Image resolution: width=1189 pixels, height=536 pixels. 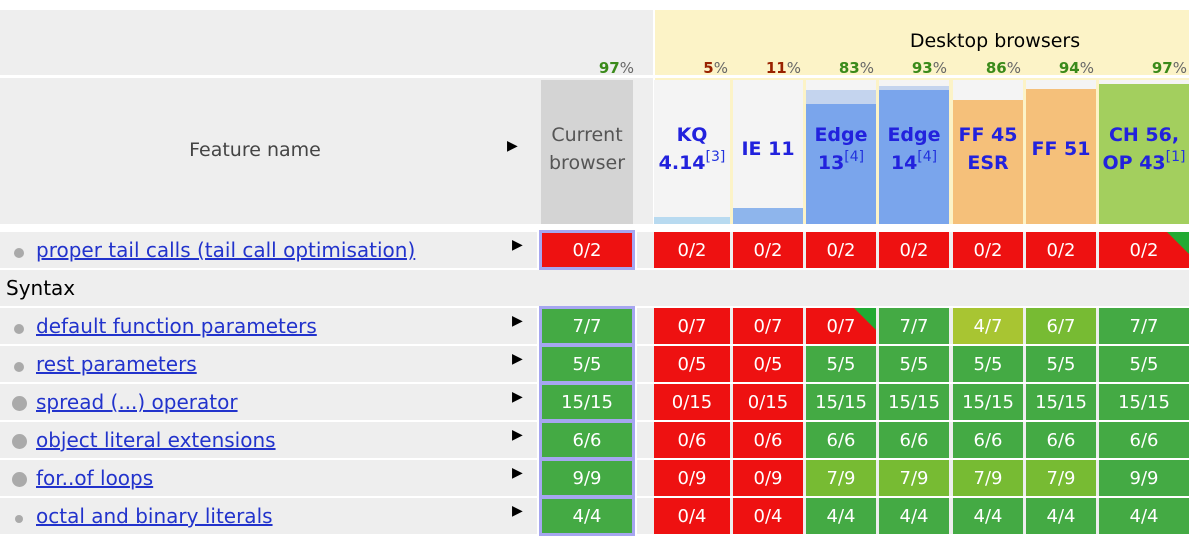 What do you see at coordinates (768, 478) in the screenshot?
I see `result-cell-ie11: 0/9` at bounding box center [768, 478].